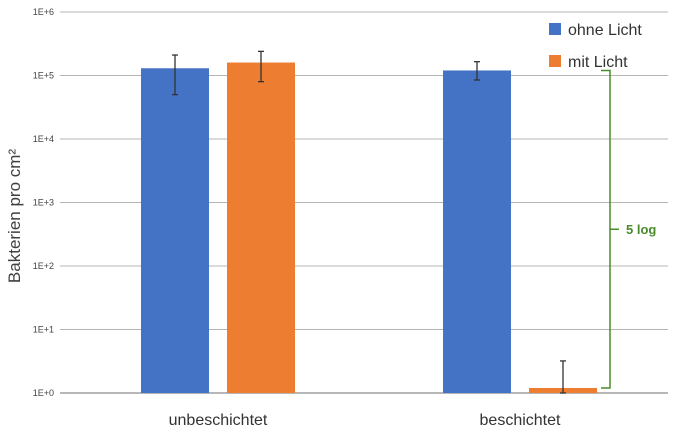 This screenshot has height=436, width=675. I want to click on category-label-beschichtet: beschichtet, so click(520, 420).